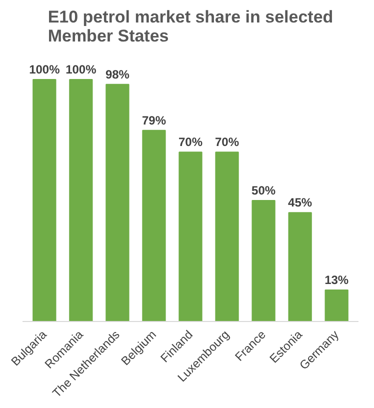 Image resolution: width=374 pixels, height=408 pixels. What do you see at coordinates (336, 280) in the screenshot?
I see `data-label: 13%` at bounding box center [336, 280].